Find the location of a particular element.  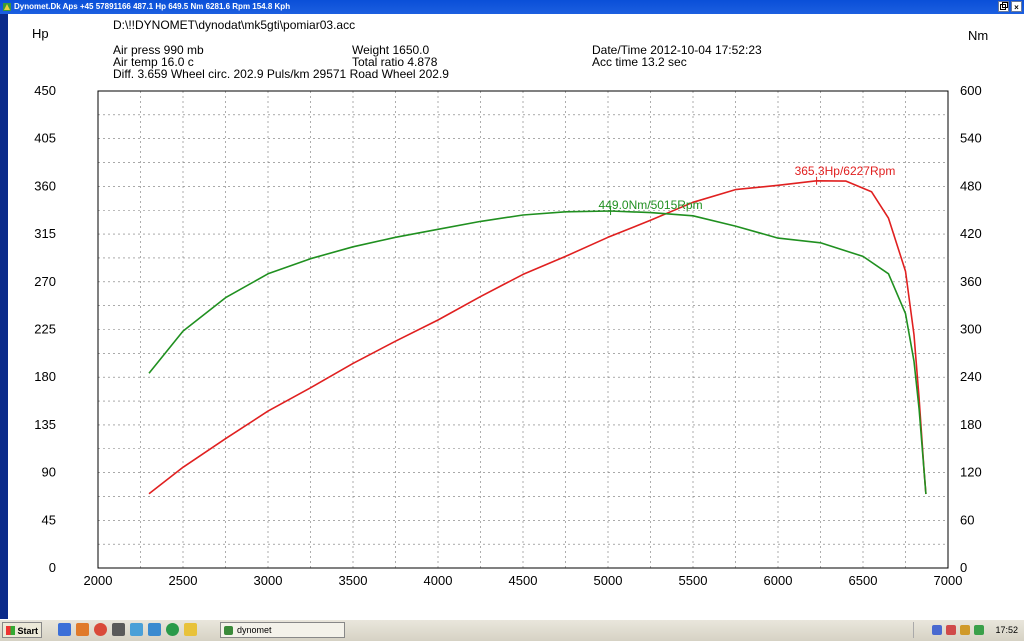

globe-icon is located at coordinates (172, 629).